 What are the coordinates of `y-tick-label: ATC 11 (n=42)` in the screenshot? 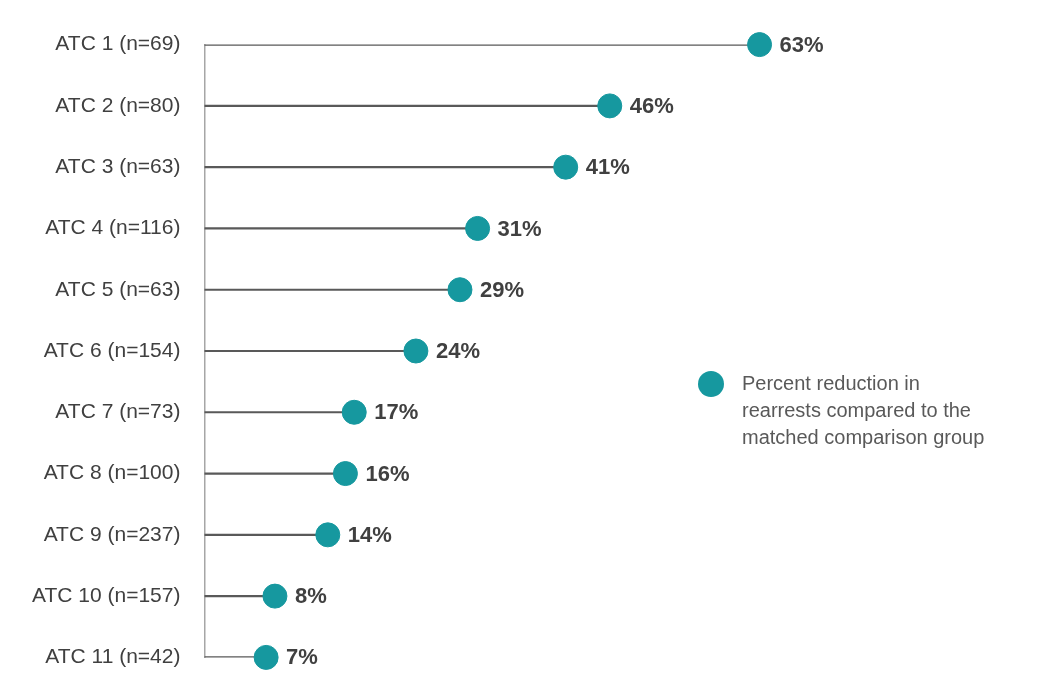 It's located at (113, 656).